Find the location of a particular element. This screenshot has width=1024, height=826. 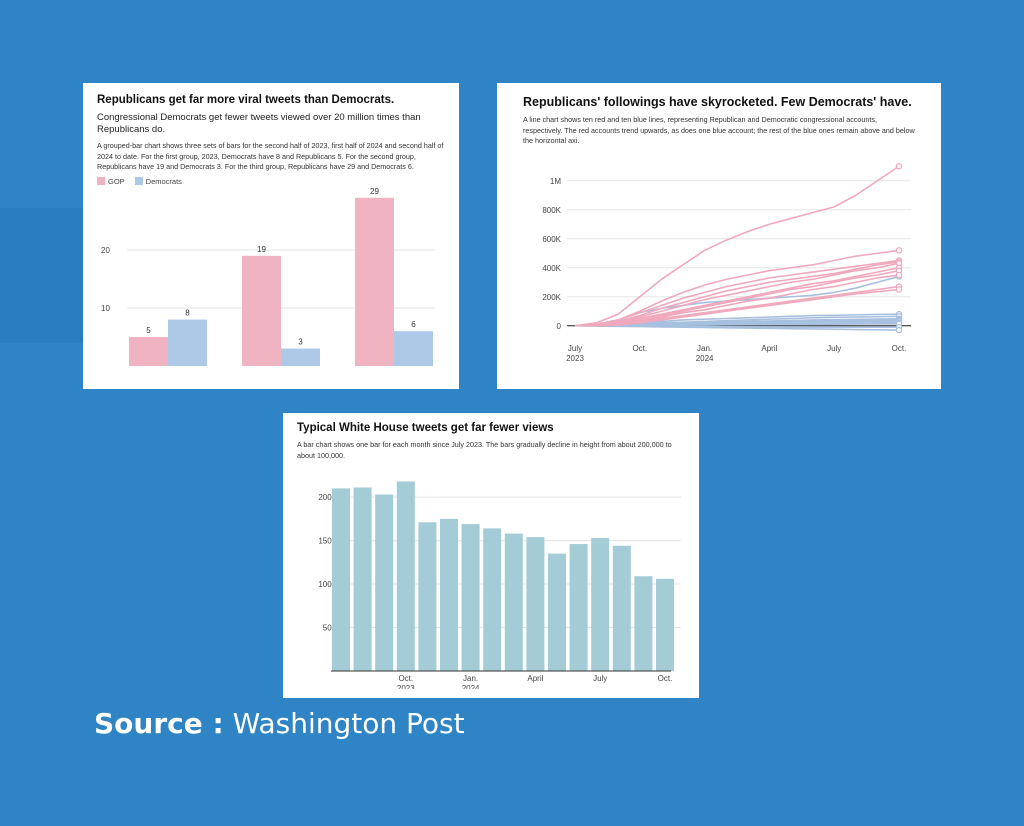

data-label: 19 is located at coordinates (261, 248).